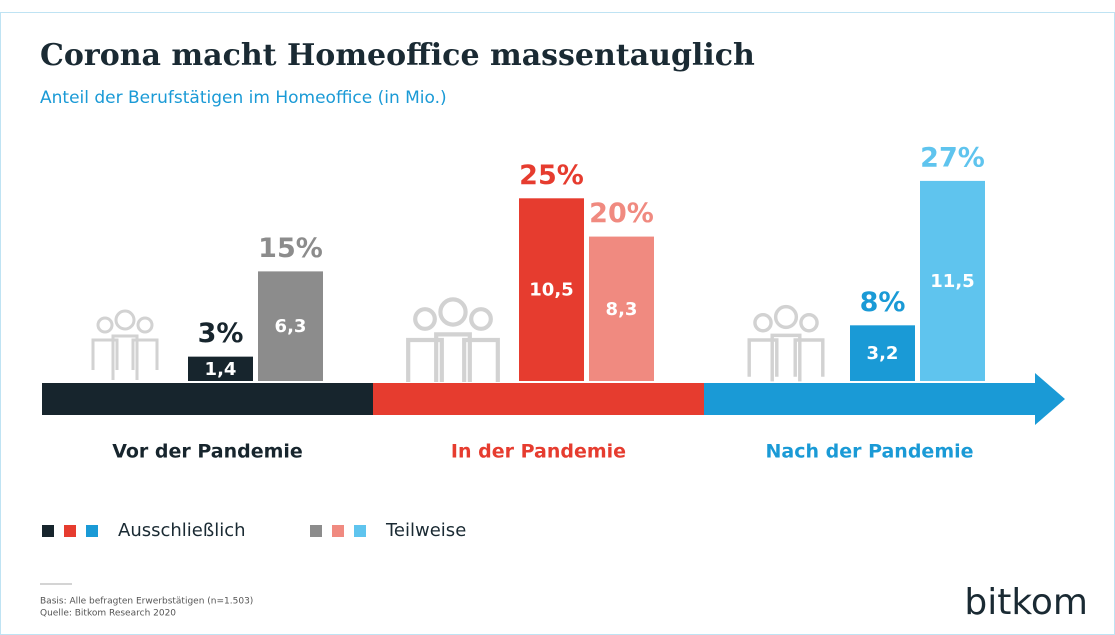  I want to click on value-label: 11,5, so click(952, 281).